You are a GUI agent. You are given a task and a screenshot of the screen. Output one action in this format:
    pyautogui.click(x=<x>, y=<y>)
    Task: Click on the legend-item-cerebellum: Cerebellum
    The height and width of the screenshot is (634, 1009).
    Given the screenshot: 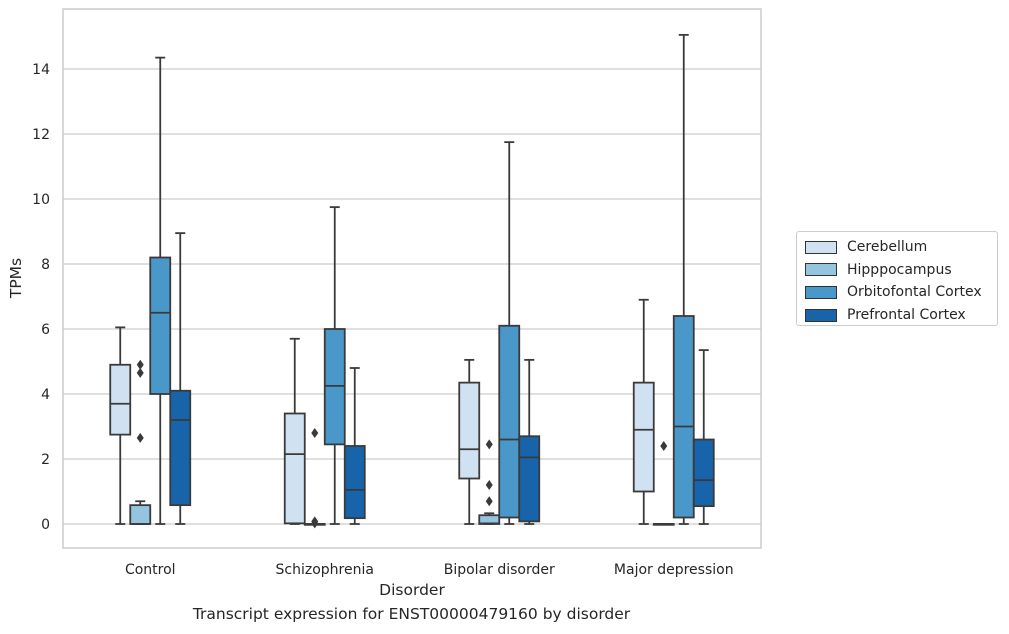 What is the action you would take?
    pyautogui.click(x=897, y=247)
    